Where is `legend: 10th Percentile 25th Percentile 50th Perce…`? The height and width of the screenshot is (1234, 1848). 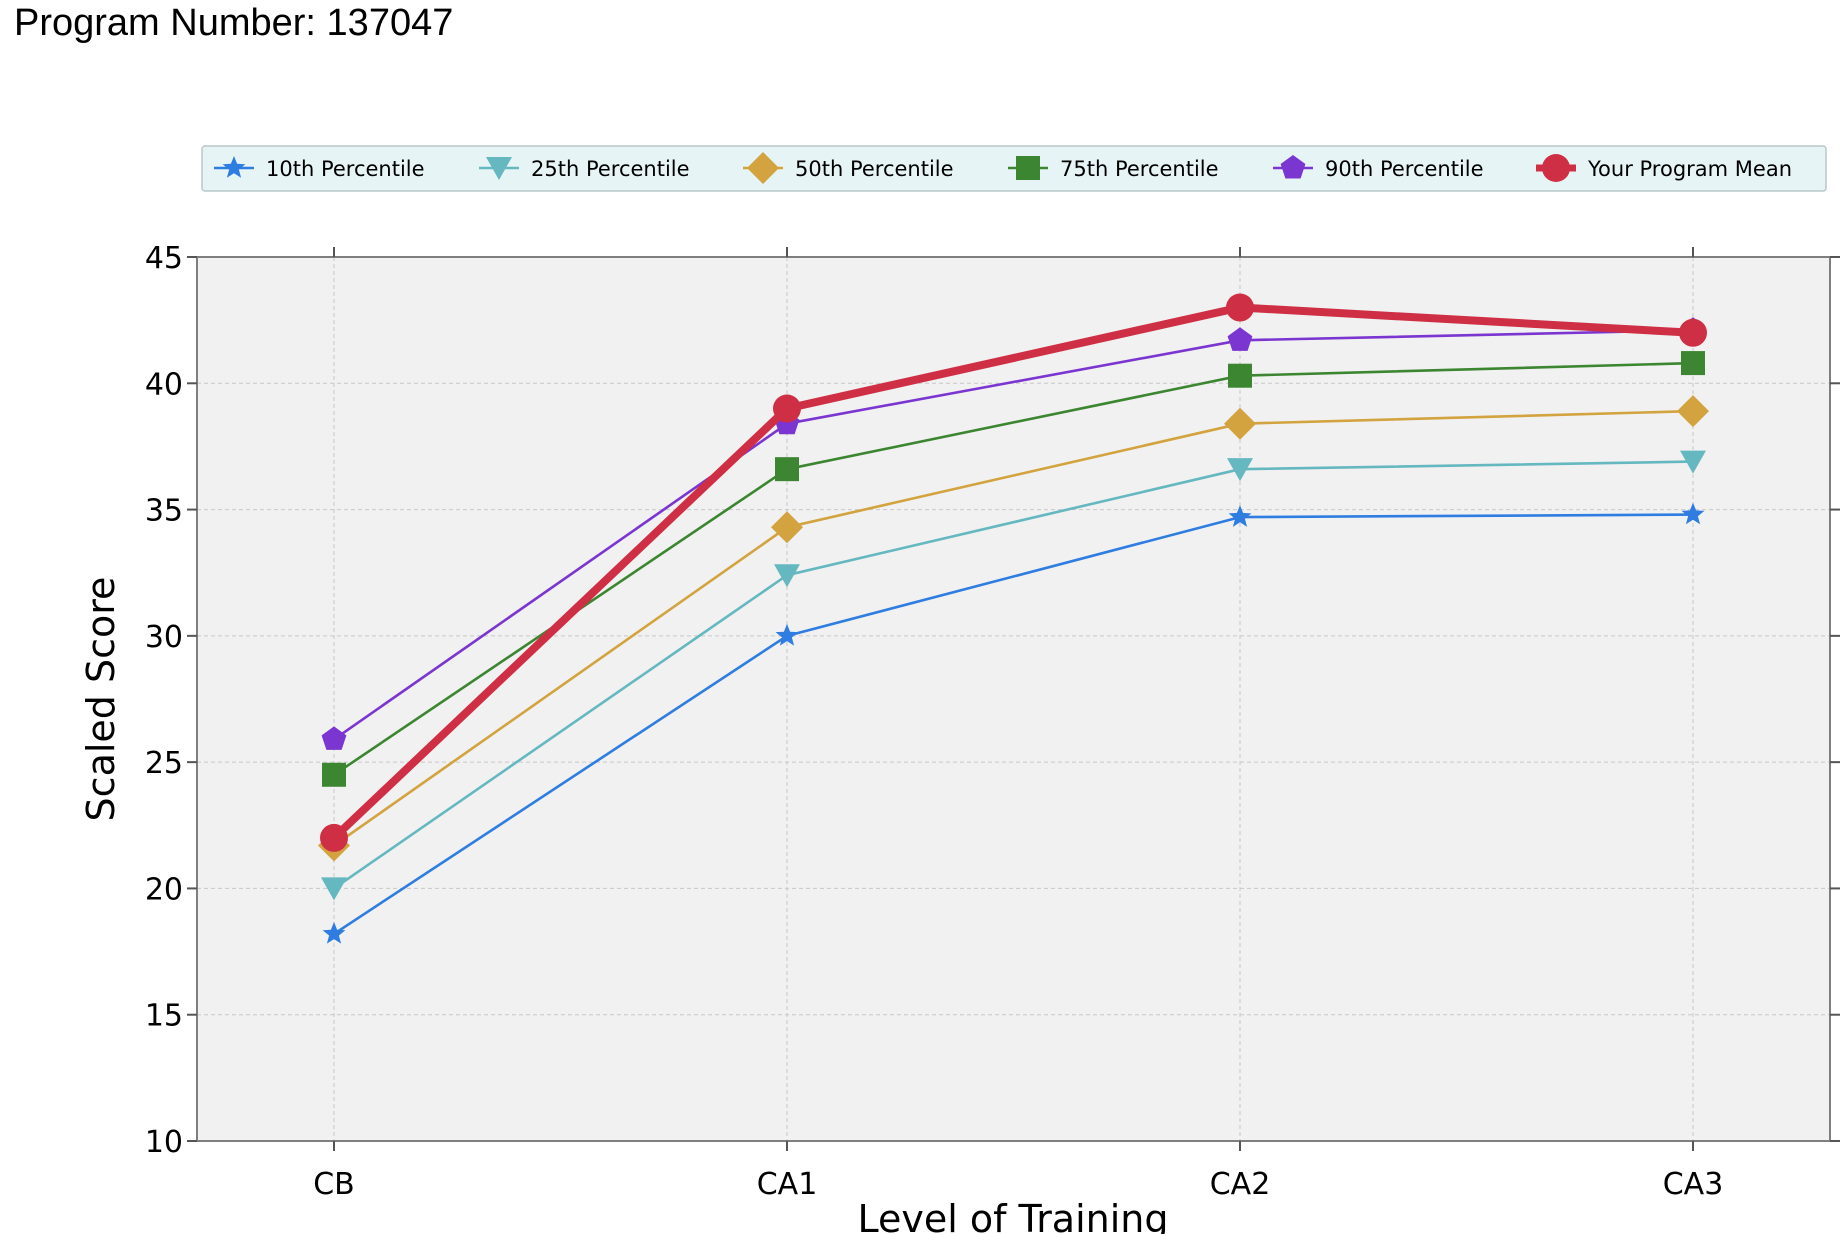 legend: 10th Percentile 25th Percentile 50th Perce… is located at coordinates (1014, 168).